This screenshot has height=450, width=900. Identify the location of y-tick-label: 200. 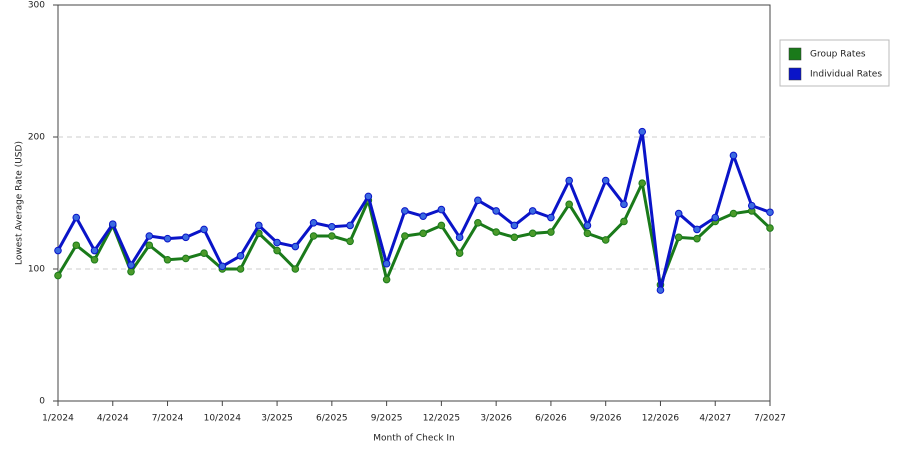
(36, 138).